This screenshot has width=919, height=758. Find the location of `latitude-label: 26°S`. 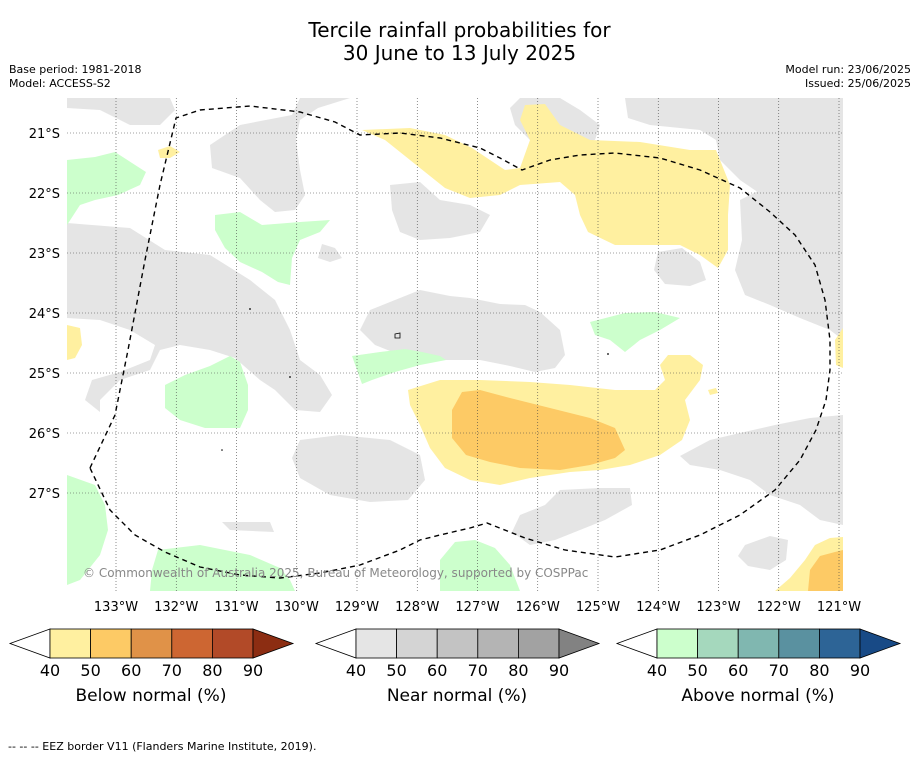

latitude-label: 26°S is located at coordinates (44, 434).